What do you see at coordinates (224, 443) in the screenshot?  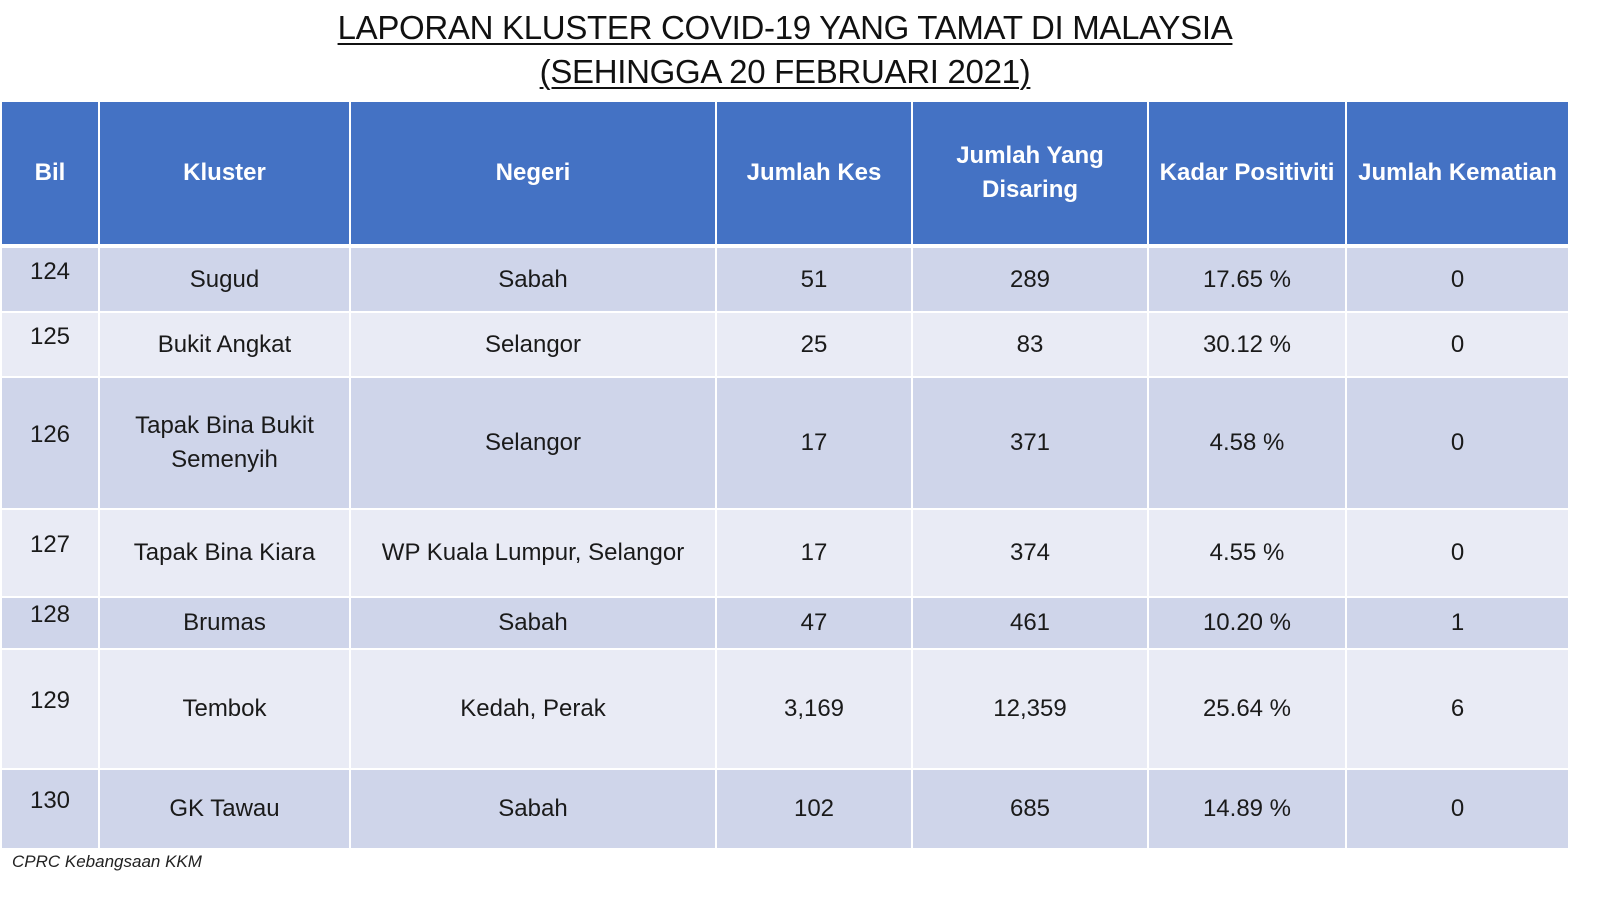 I see `cell-kluster: Tapak Bina Bukit Semenyih` at bounding box center [224, 443].